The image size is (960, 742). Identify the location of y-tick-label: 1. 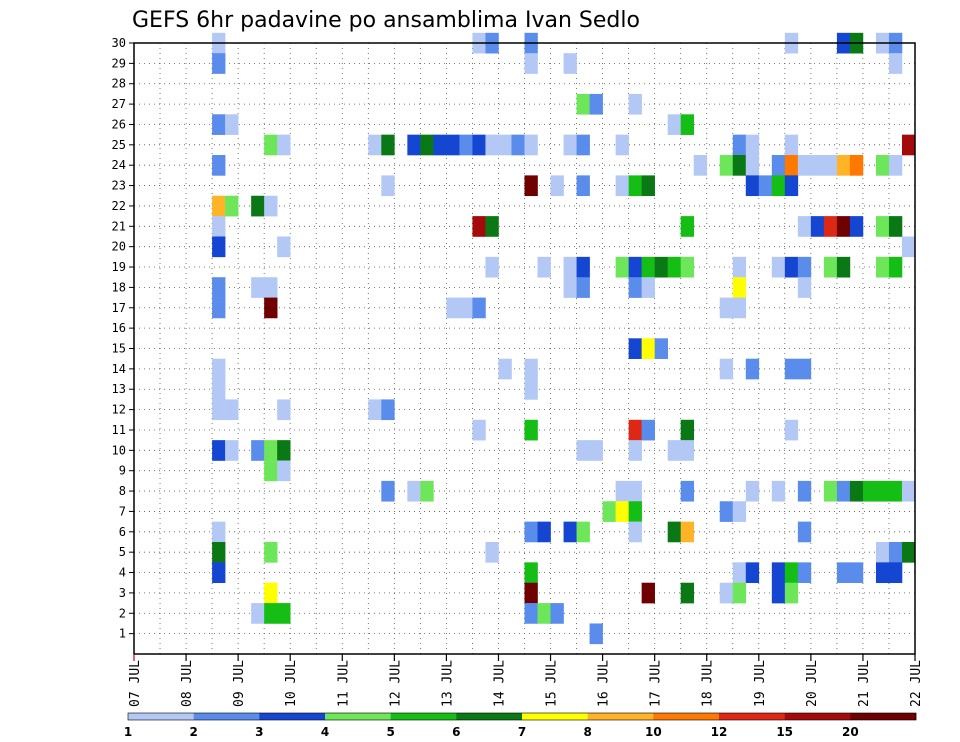
(122, 634).